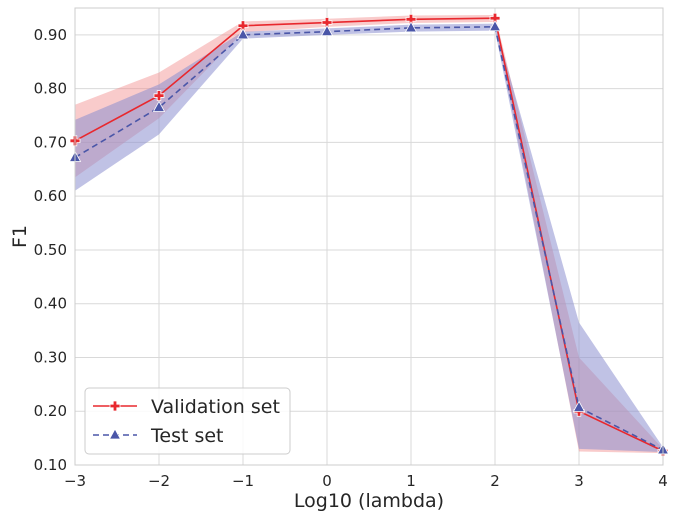 The width and height of the screenshot is (677, 515). What do you see at coordinates (159, 481) in the screenshot?
I see `x-tick-label: −2` at bounding box center [159, 481].